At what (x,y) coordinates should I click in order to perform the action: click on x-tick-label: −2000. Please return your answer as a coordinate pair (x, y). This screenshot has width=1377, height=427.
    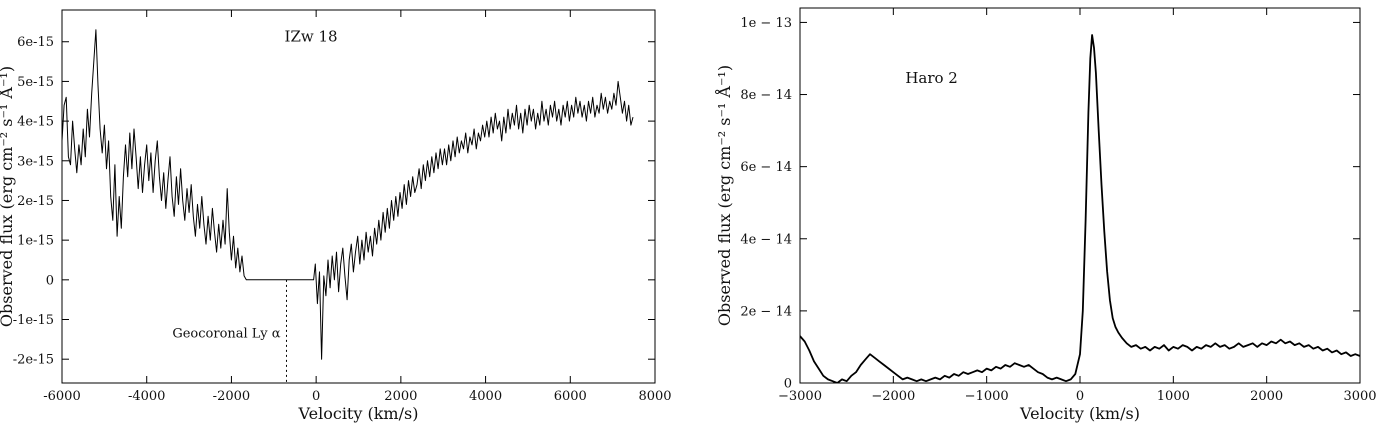
    Looking at the image, I should click on (893, 396).